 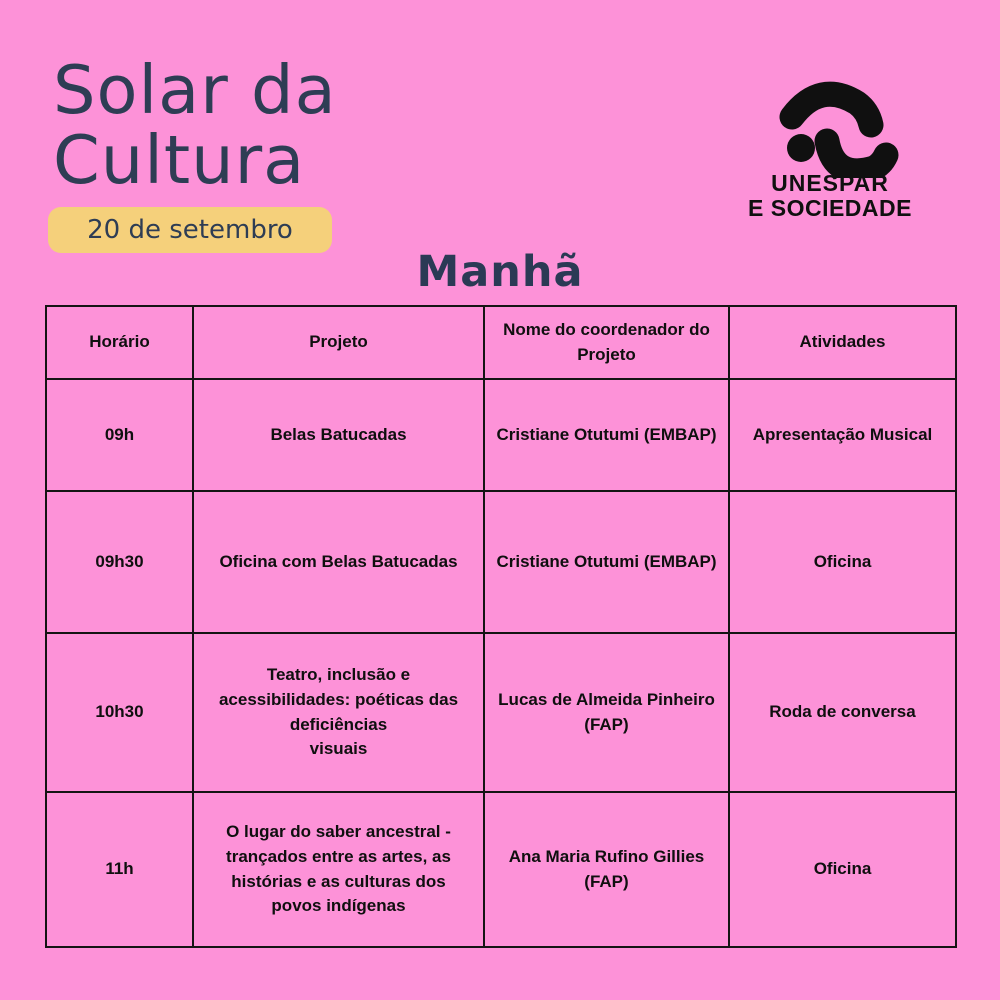 What do you see at coordinates (119, 562) in the screenshot?
I see `cell-horario: 09h30` at bounding box center [119, 562].